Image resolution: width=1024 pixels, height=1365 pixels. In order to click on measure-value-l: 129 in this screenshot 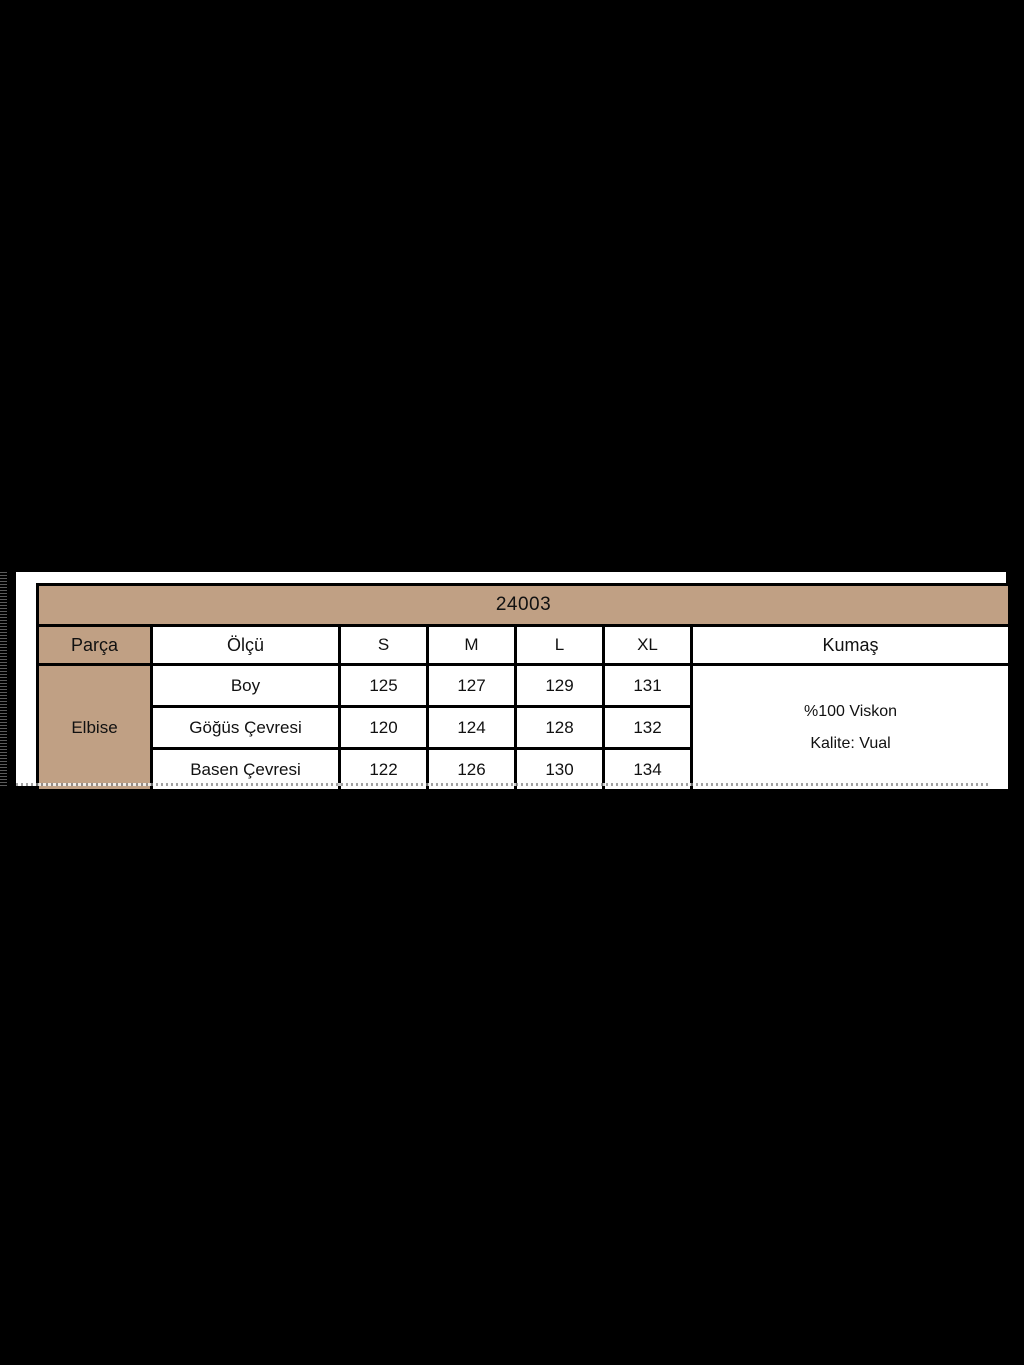, I will do `click(559, 685)`.